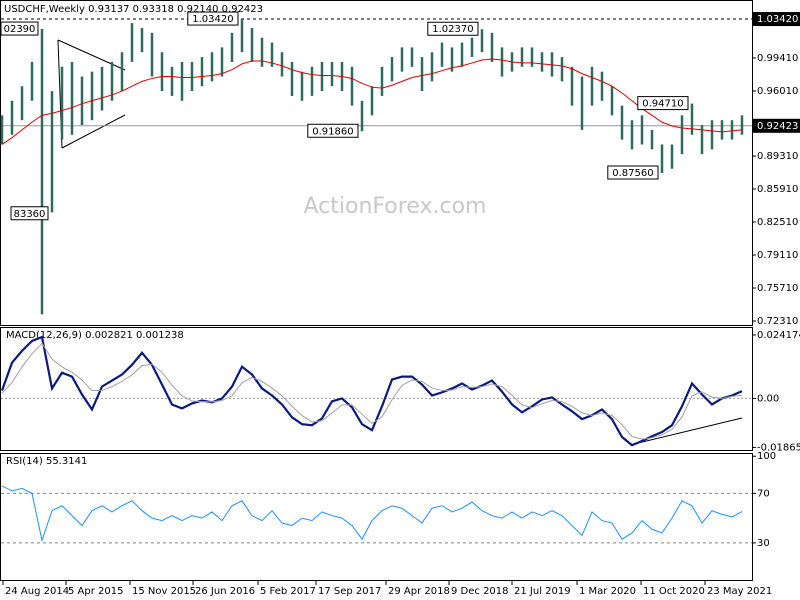 This screenshot has height=600, width=800. I want to click on y-tick-label: 0.85910, so click(777, 189).